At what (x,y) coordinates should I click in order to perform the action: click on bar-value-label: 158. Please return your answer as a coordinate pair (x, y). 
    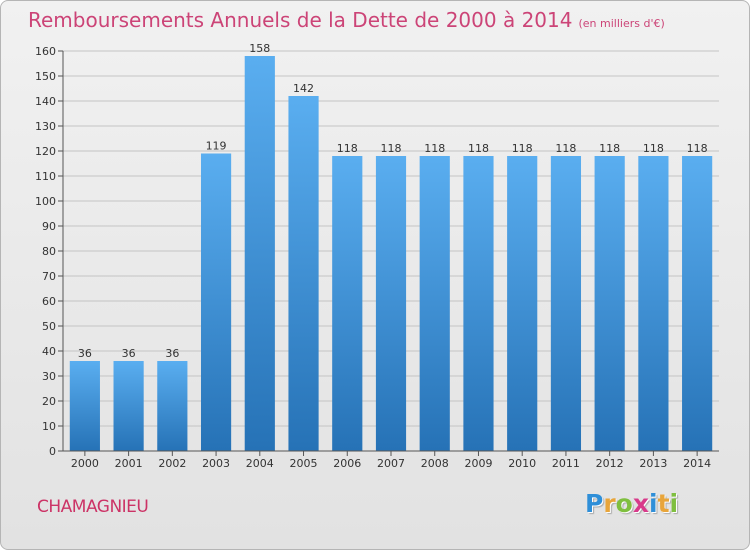
    Looking at the image, I should click on (259, 48).